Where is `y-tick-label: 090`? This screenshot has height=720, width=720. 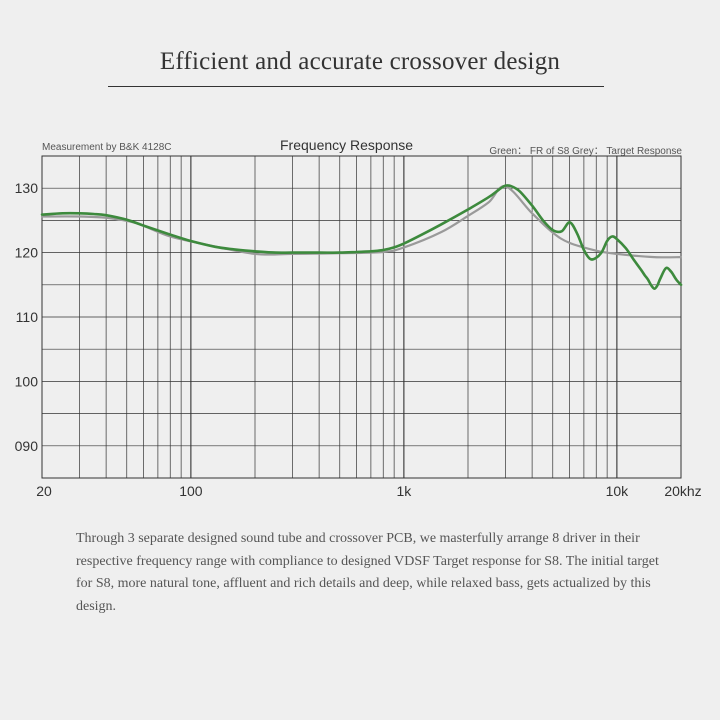 y-tick-label: 090 is located at coordinates (27, 446).